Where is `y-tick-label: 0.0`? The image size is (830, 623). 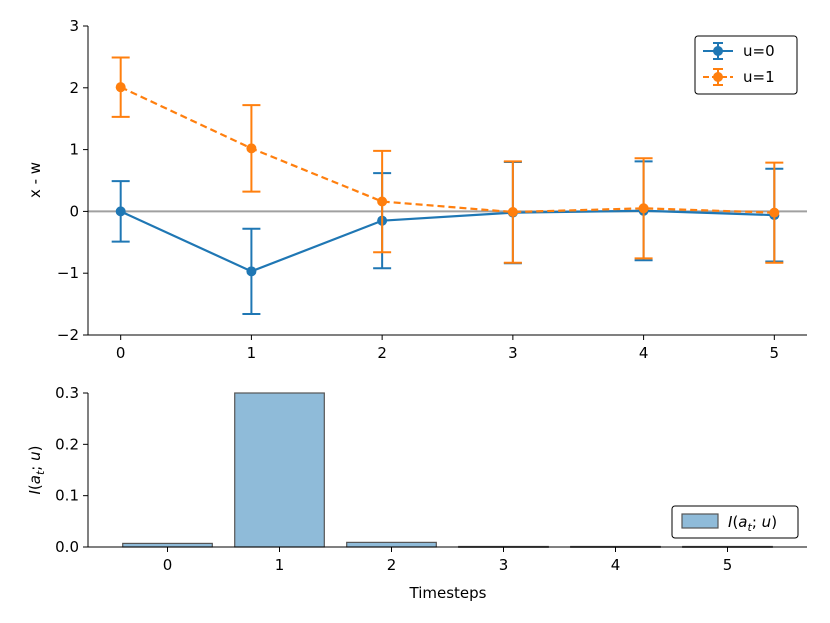
y-tick-label: 0.0 is located at coordinates (67, 547).